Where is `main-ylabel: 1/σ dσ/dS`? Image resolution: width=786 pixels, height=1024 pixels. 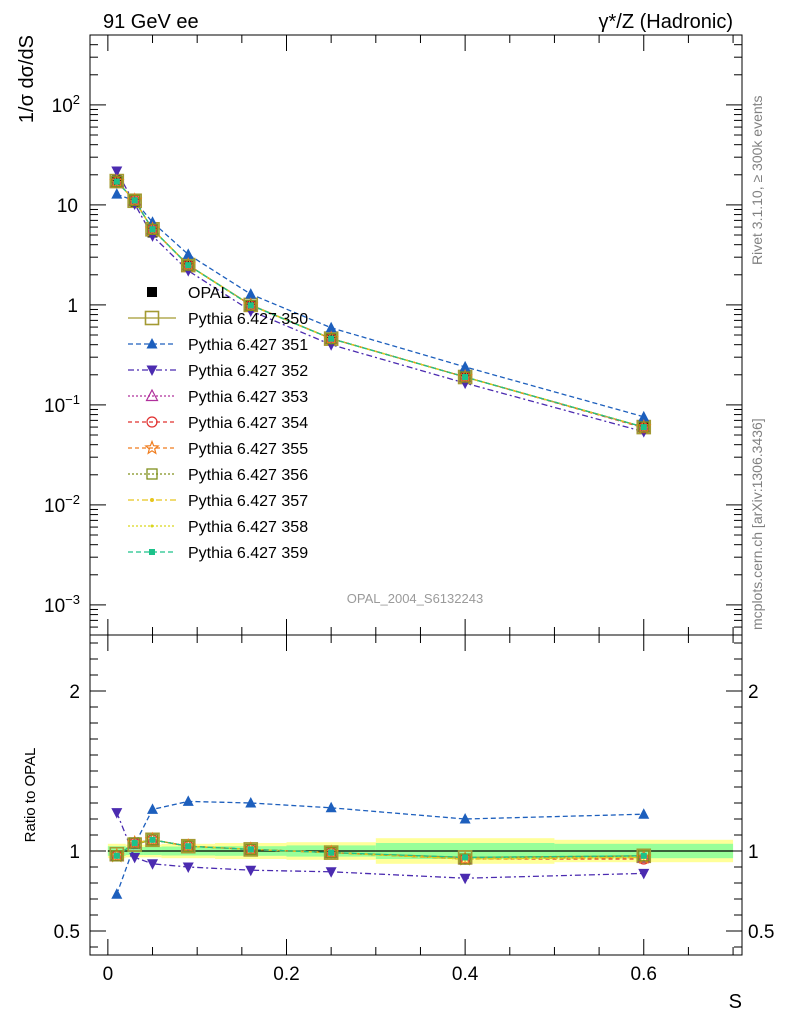 main-ylabel: 1/σ dσ/dS is located at coordinates (27, 79).